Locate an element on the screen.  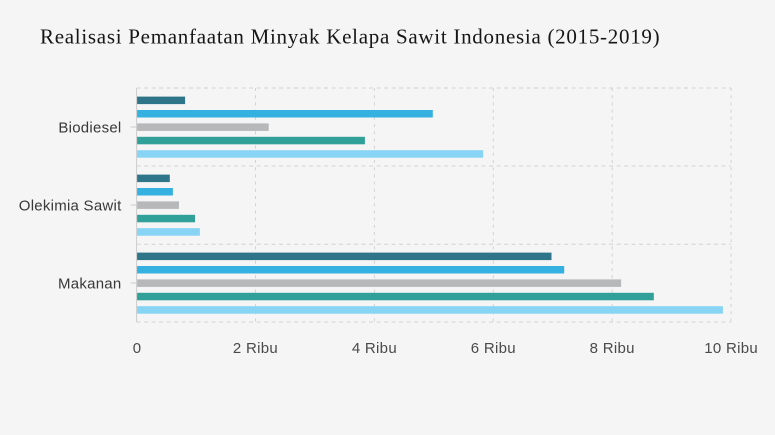
svg-text: 2 Ribu is located at coordinates (255, 348).